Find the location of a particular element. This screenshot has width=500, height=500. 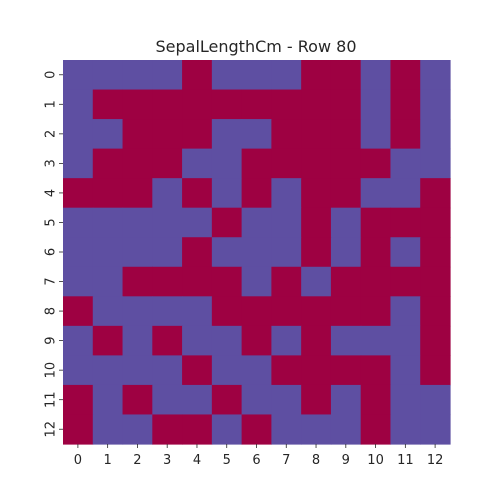

heatmap-cell-r10-c11 is located at coordinates (405, 370).